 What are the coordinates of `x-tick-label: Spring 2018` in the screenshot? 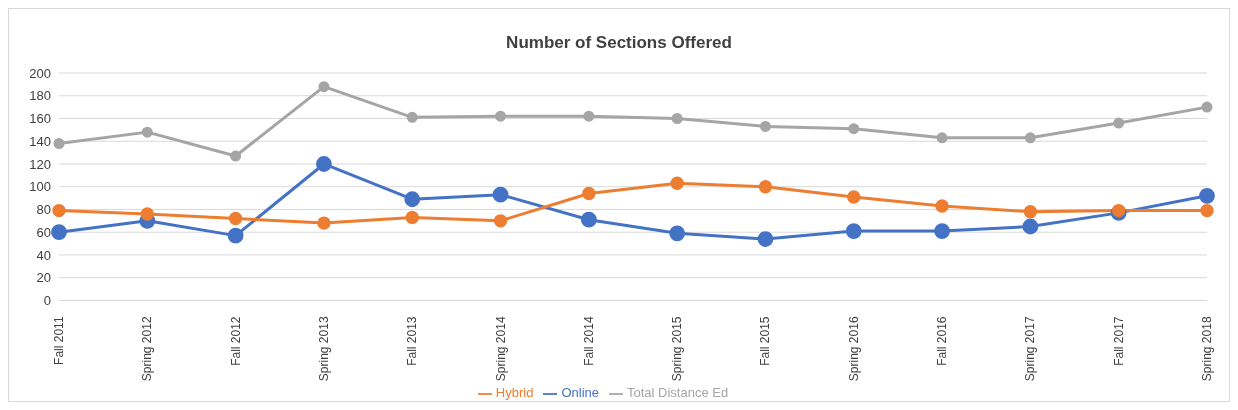 It's located at (1207, 349).